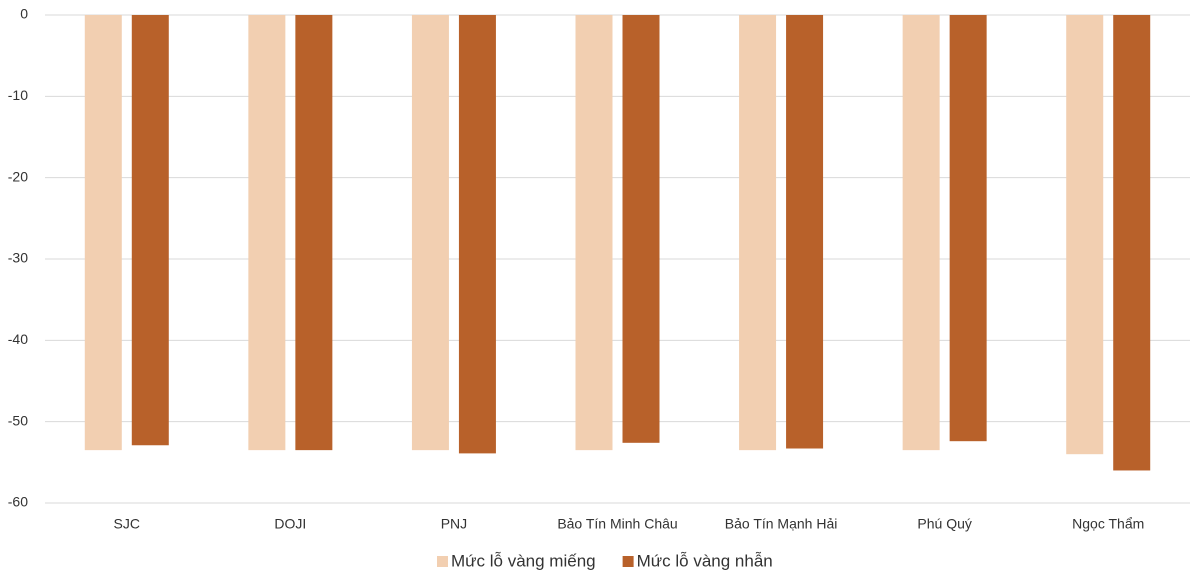  Describe the element at coordinates (705, 560) in the screenshot. I see `legend-label: Mức lỗ vàng nhẫn` at that location.